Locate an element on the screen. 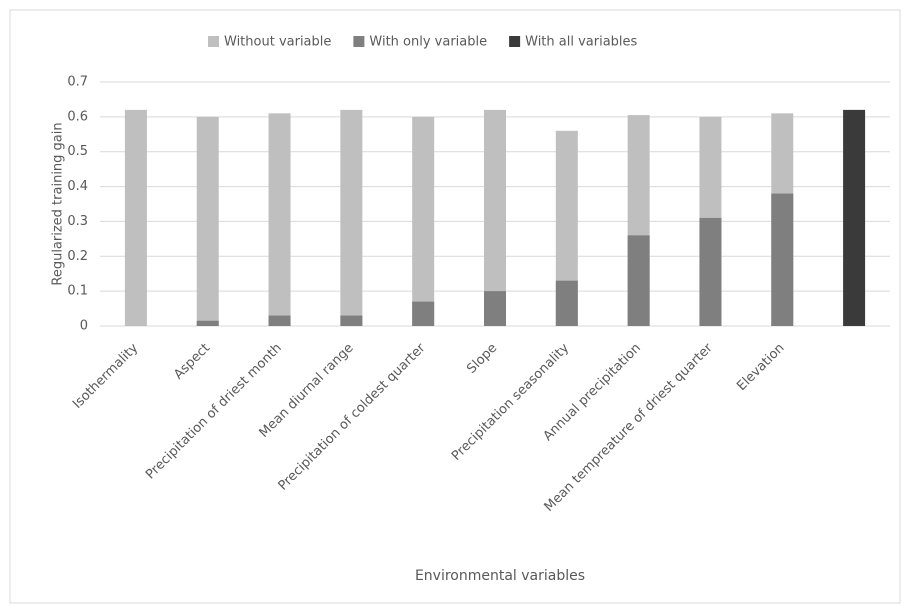 The image size is (902, 605). y-tick-label: 0.2 is located at coordinates (77, 256).